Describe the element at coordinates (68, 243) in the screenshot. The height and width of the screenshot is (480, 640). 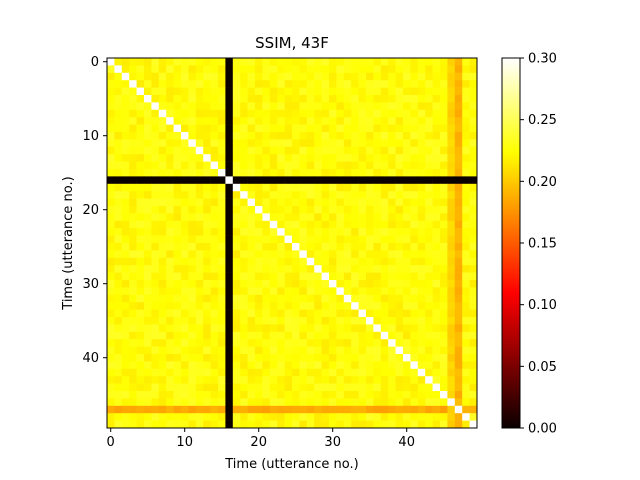
I see `y-axis-label: Time (utterance no.)` at that location.